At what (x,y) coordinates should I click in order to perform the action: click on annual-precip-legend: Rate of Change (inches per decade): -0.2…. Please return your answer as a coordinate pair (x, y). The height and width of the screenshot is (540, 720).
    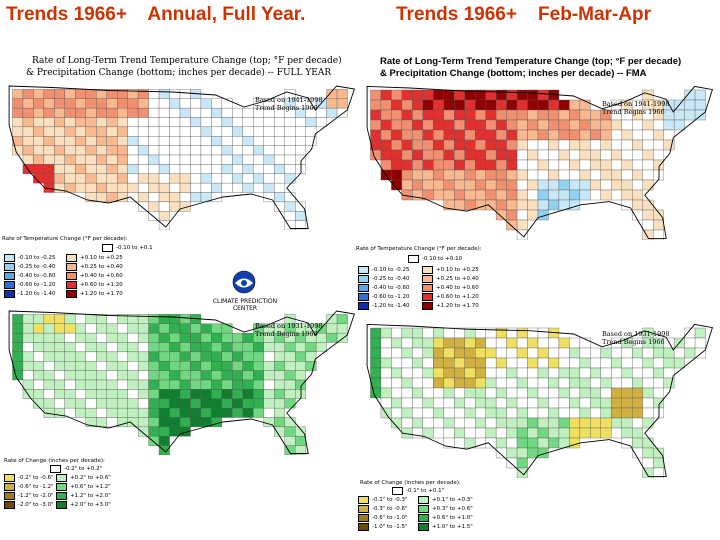
    Looking at the image, I should click on (117, 490).